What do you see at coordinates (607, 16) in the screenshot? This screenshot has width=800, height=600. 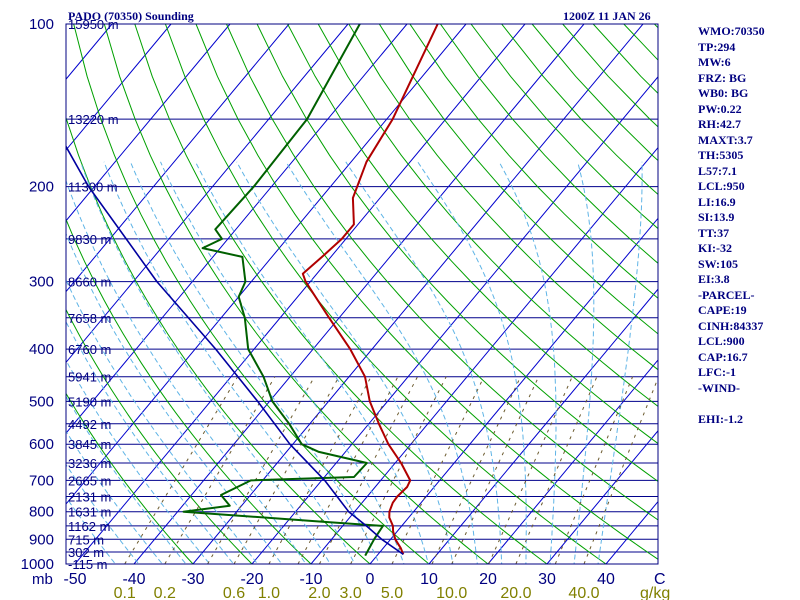 I see `chart-time: 1200Z 11 JAN 26` at bounding box center [607, 16].